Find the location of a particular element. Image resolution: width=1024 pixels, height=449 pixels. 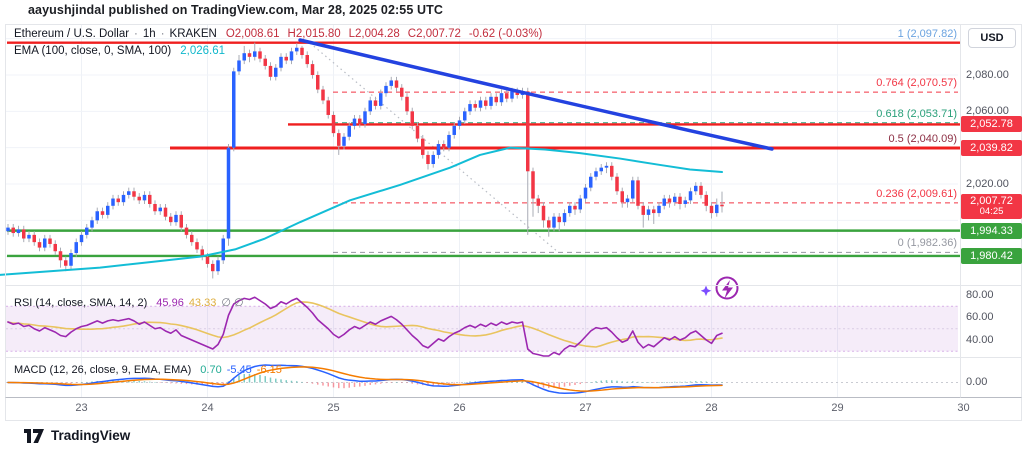

low-value: L2,004.28 is located at coordinates (374, 34).